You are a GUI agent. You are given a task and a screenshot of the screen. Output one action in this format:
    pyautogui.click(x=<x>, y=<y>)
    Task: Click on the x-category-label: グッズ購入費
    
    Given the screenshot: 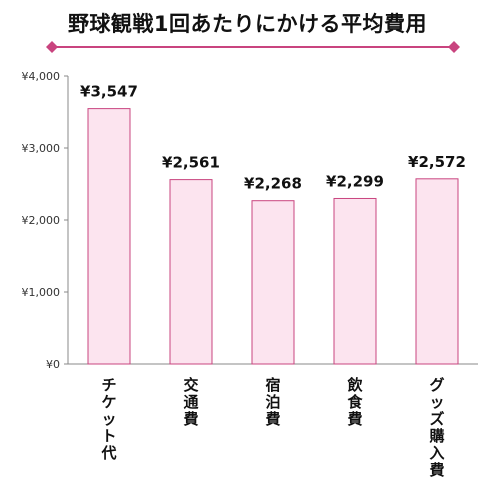 What is the action you would take?
    pyautogui.click(x=436, y=427)
    